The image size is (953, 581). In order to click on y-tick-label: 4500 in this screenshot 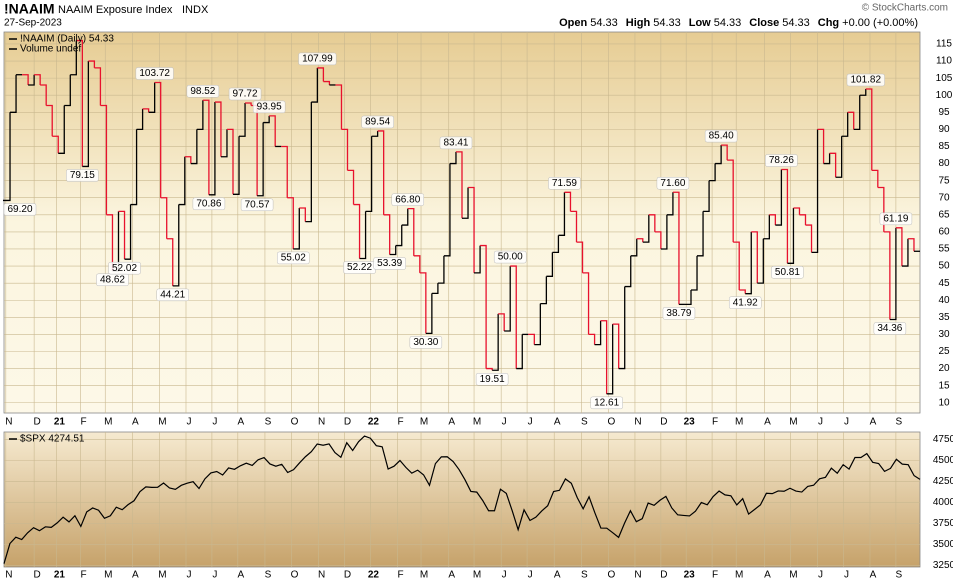, I will do `click(943, 460)`.